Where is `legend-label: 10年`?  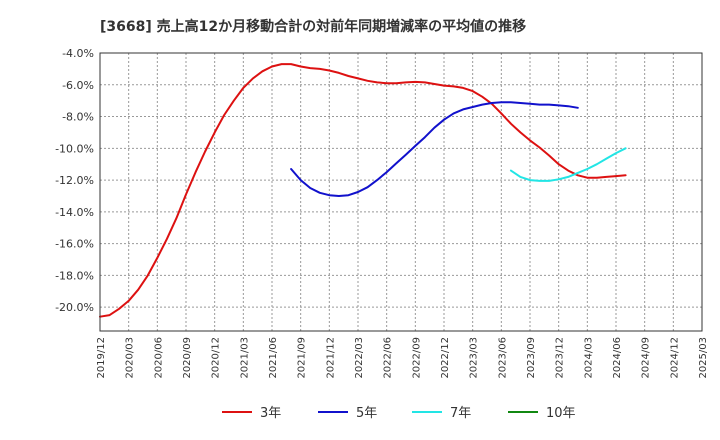
legend-label: 10年 is located at coordinates (561, 413).